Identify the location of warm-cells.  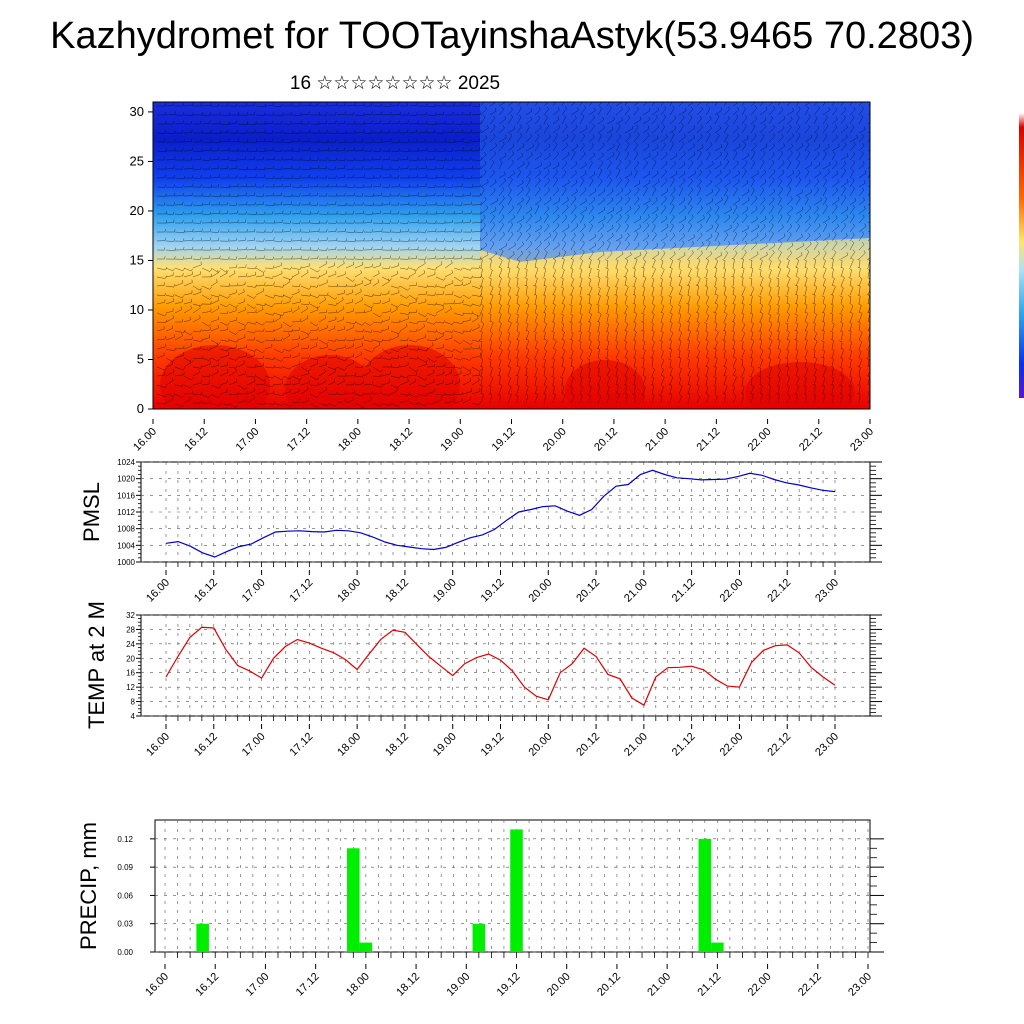
(507, 377).